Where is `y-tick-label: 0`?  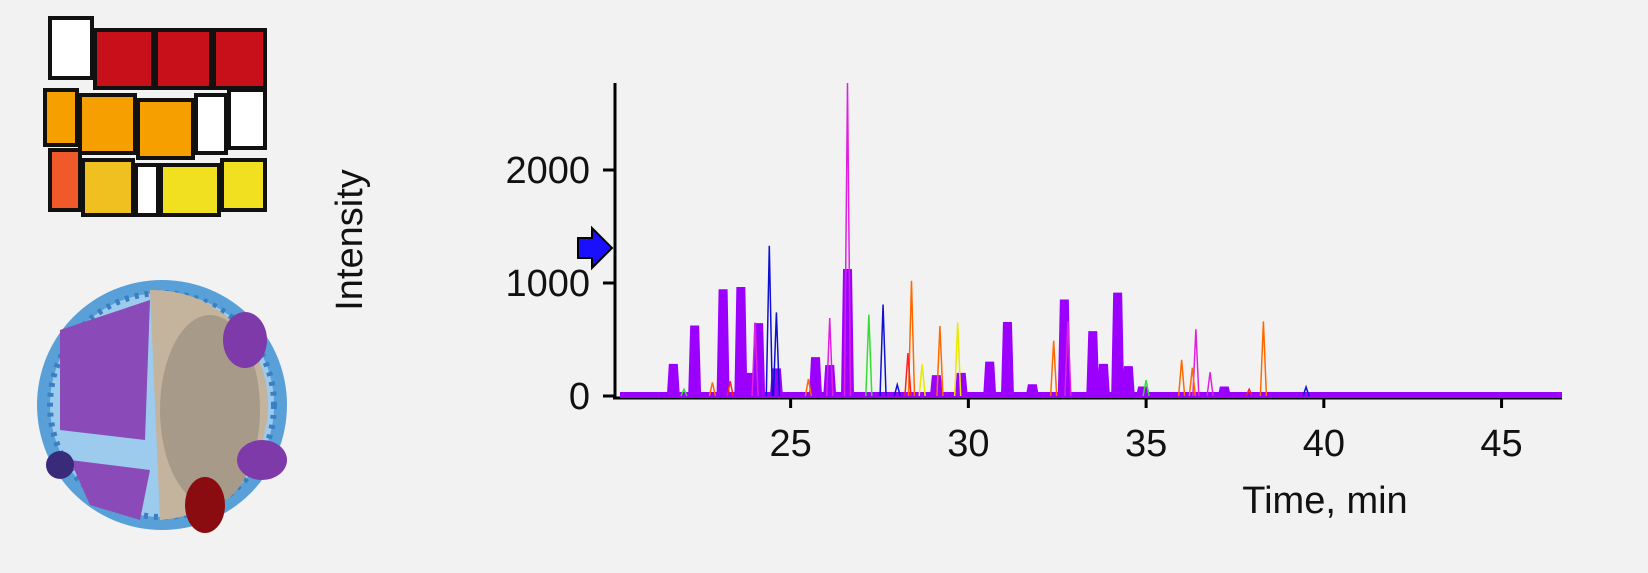 y-tick-label: 0 is located at coordinates (579, 397).